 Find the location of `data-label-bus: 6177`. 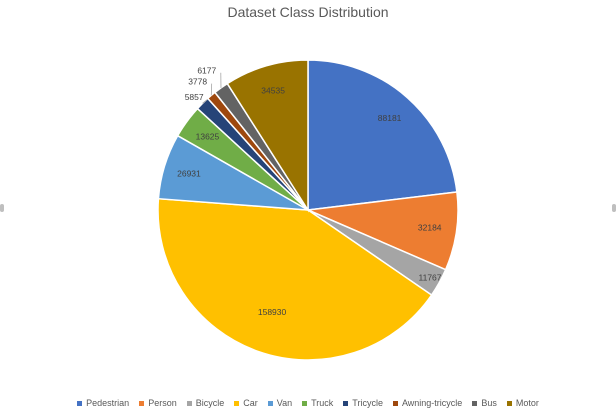

data-label-bus: 6177 is located at coordinates (206, 71).